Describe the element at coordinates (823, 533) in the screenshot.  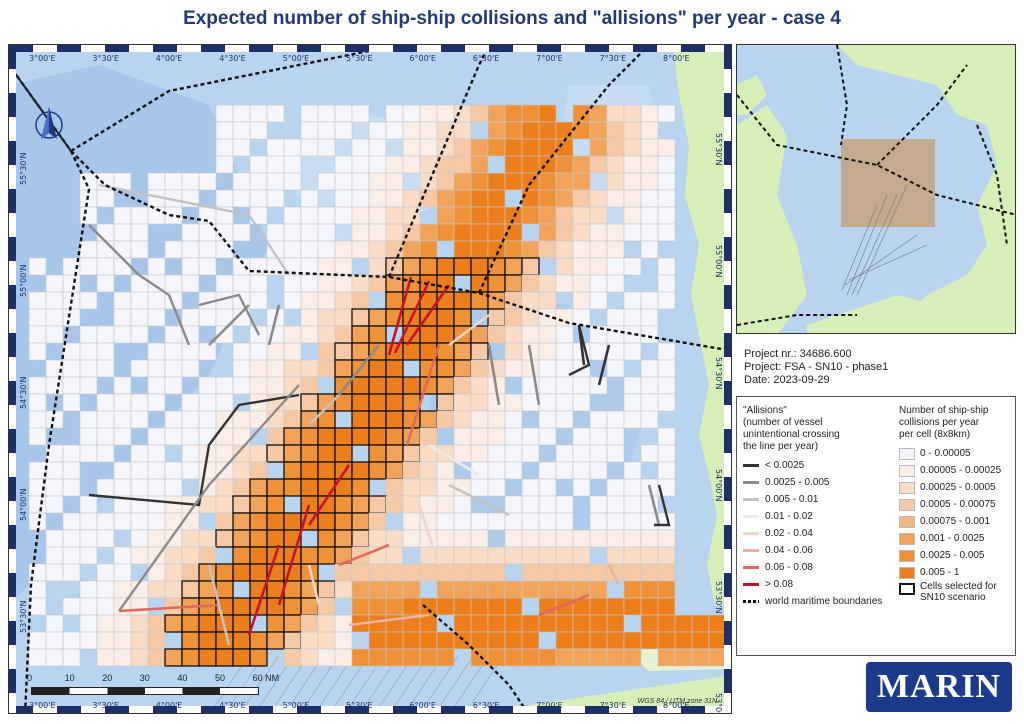
I see `allision-legend-item: 0.02 - 0.04` at that location.